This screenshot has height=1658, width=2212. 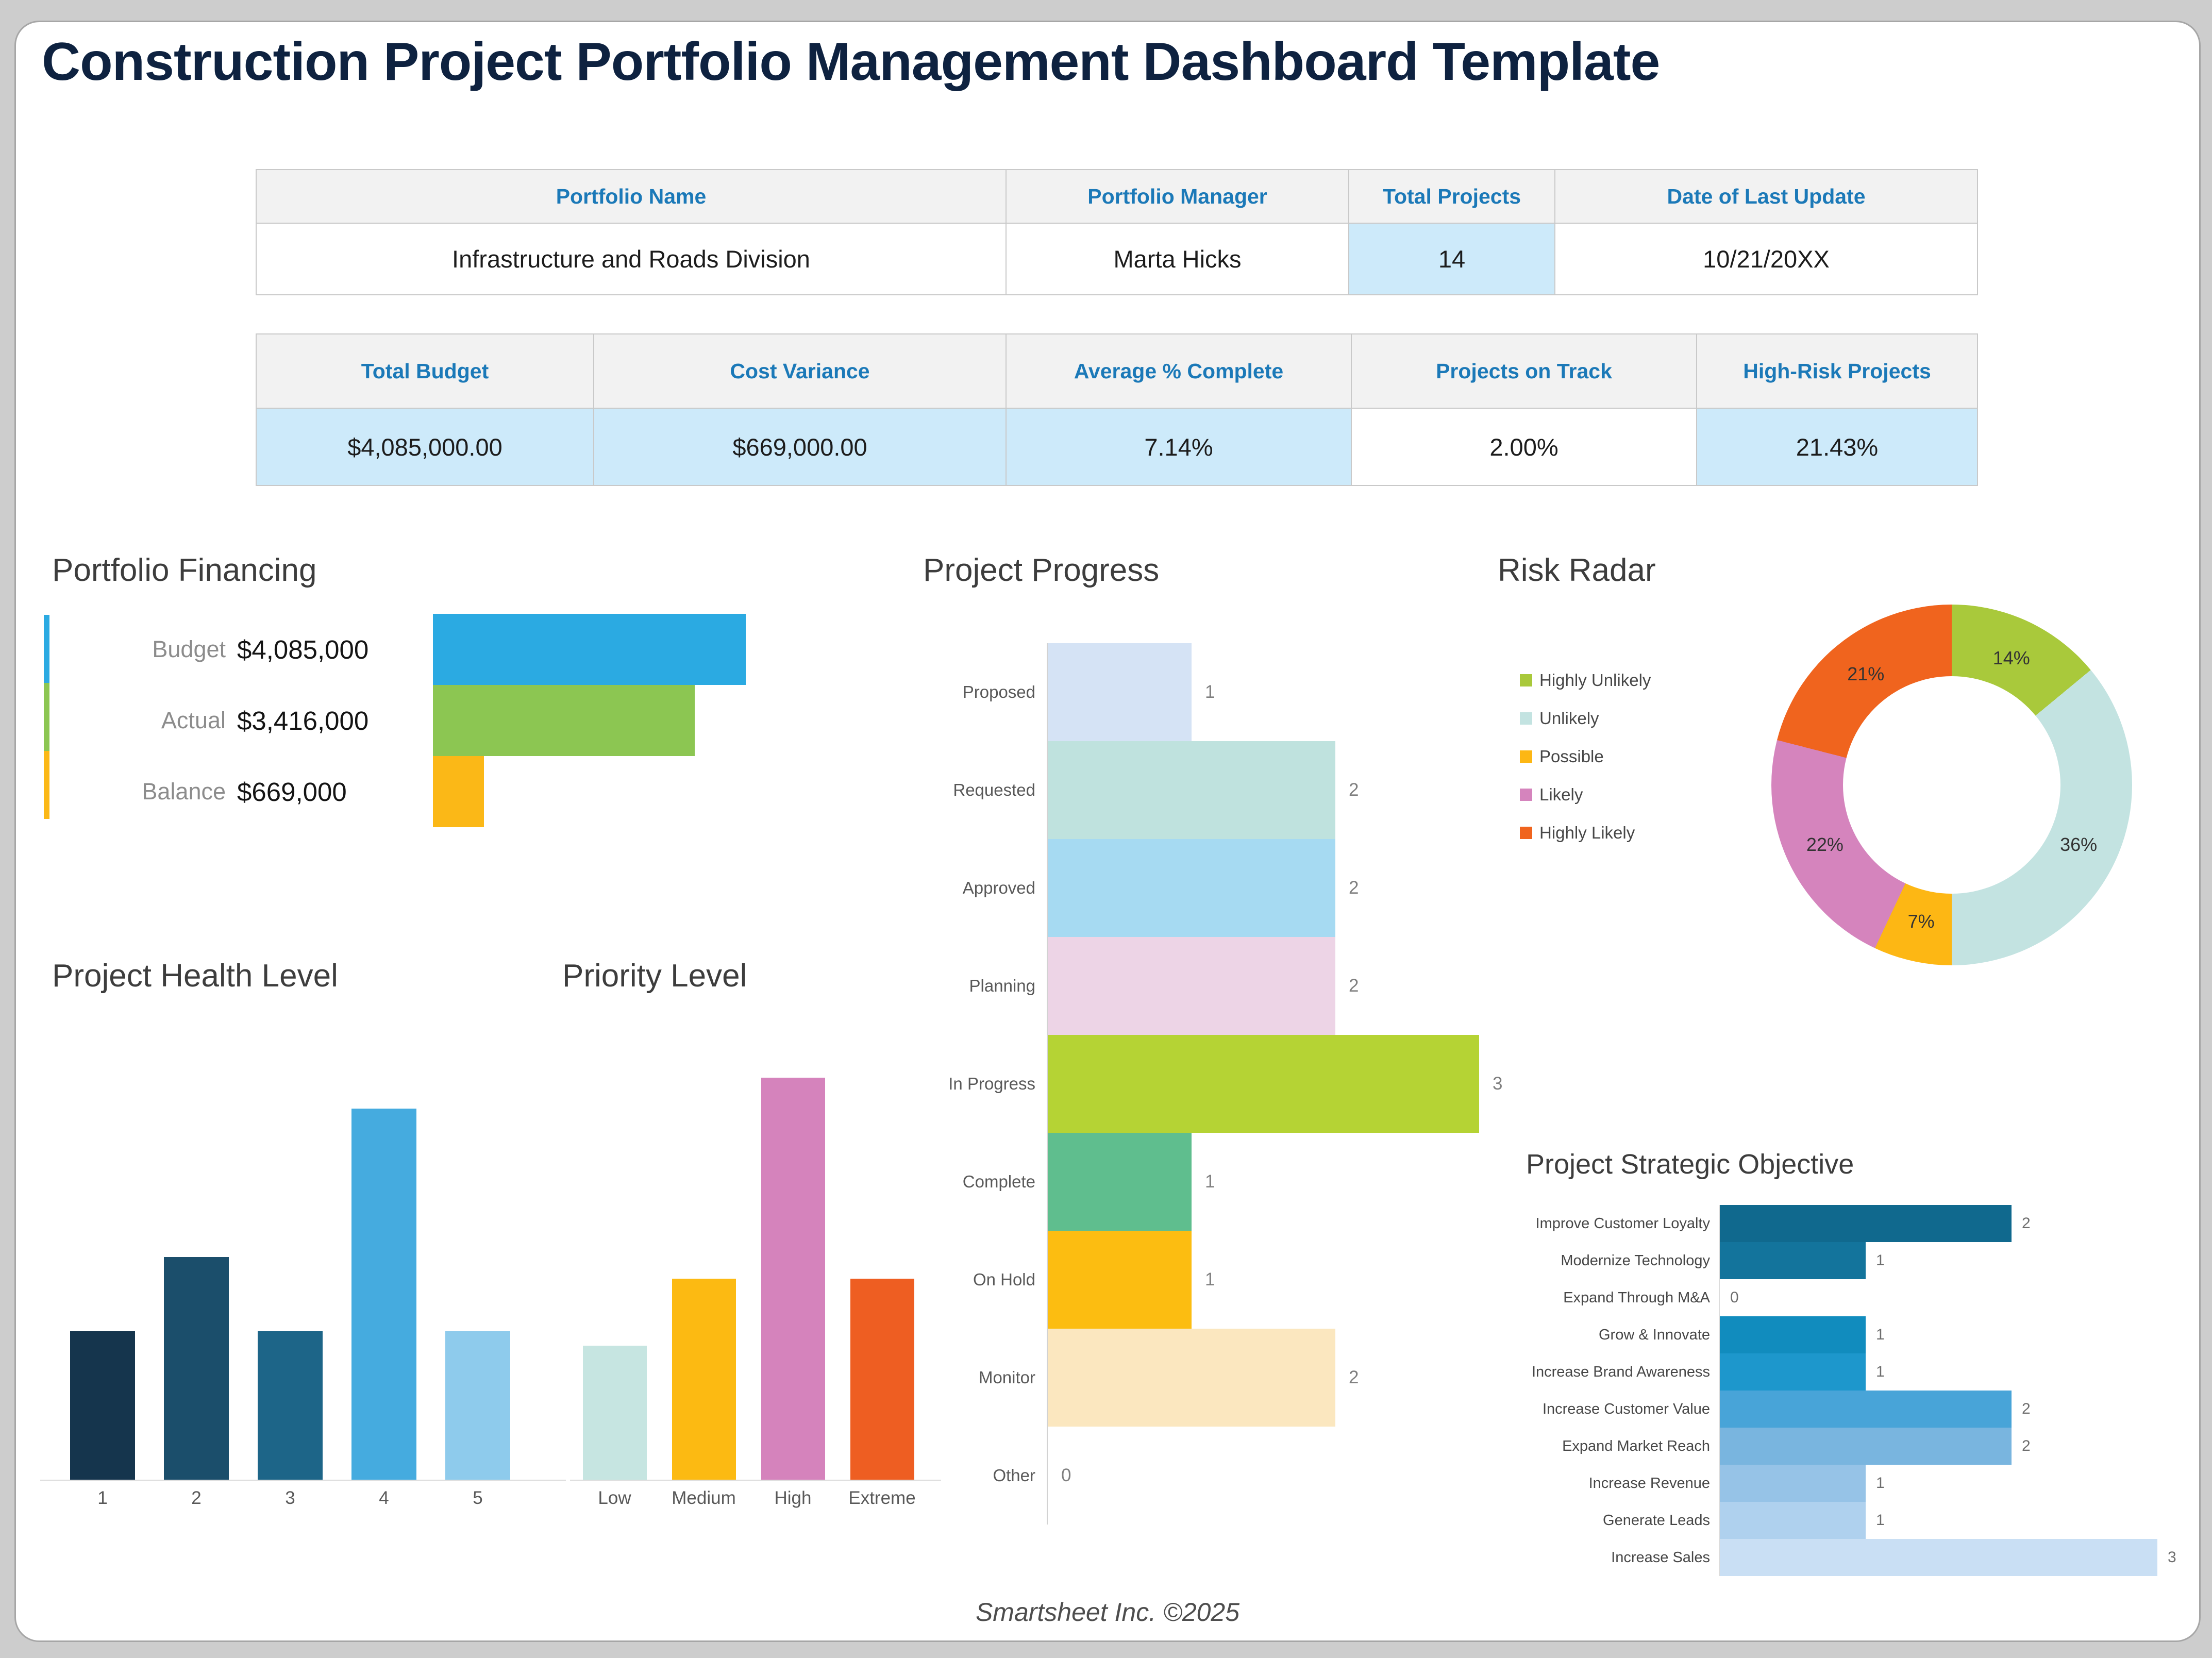 What do you see at coordinates (1330, 888) in the screenshot?
I see `progress-row: Approved 2` at bounding box center [1330, 888].